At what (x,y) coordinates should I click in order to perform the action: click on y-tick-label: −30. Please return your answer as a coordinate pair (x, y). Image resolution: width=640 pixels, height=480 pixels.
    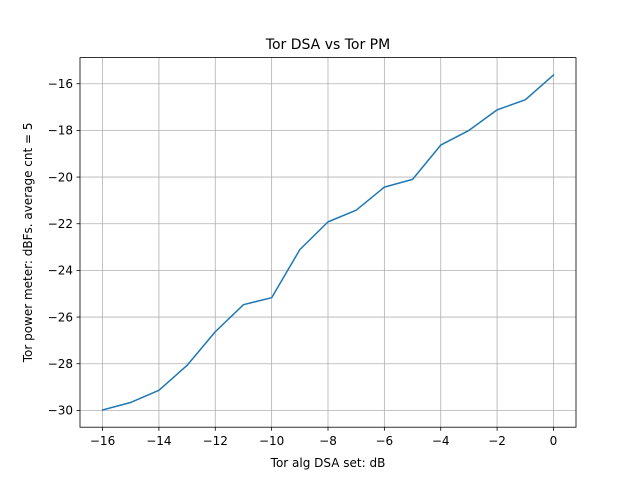
    Looking at the image, I should click on (60, 411).